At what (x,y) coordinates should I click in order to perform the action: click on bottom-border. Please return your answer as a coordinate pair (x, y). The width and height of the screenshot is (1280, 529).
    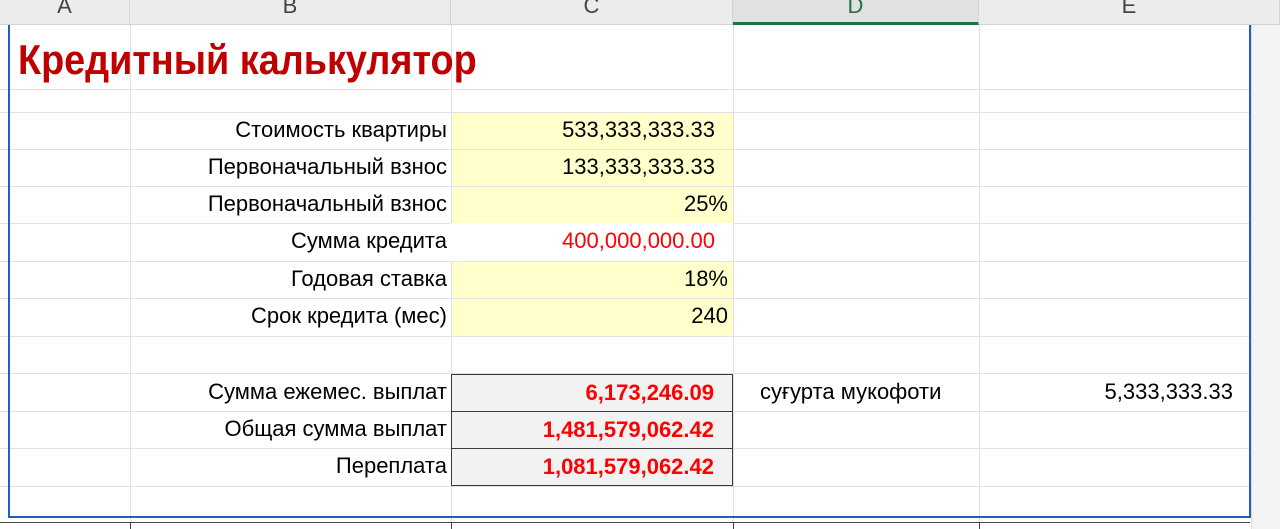
    Looking at the image, I should click on (625, 522).